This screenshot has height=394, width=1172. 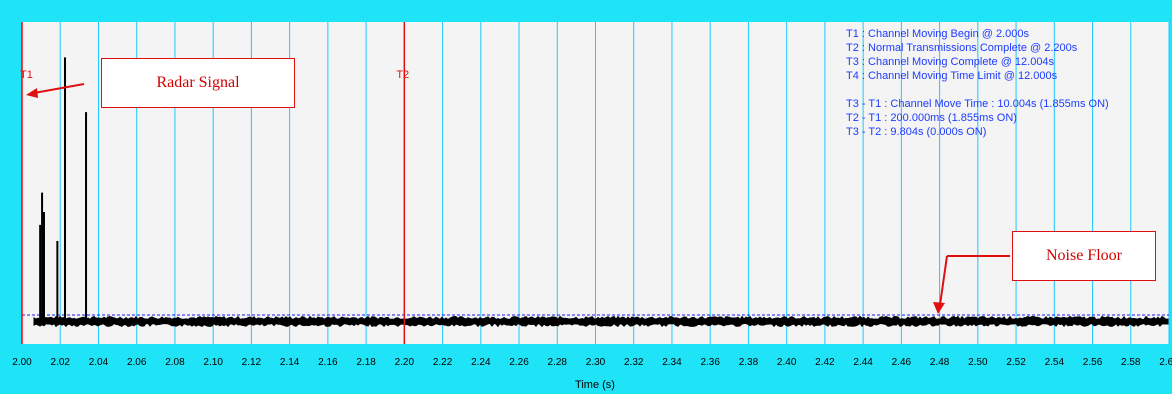 I want to click on noise-floor-trace, so click(x=601, y=321).